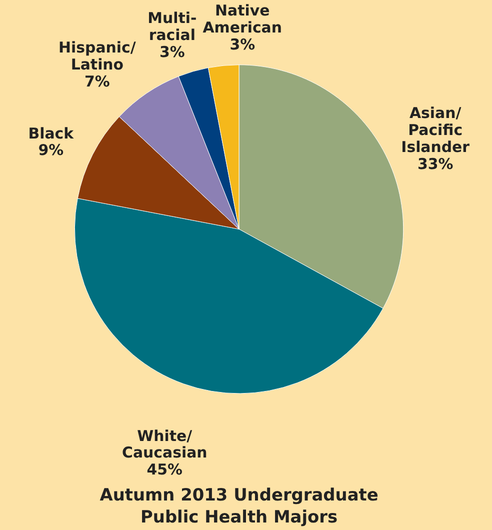 The width and height of the screenshot is (492, 530). I want to click on slice-label: White/ Caucasian, so click(165, 444).